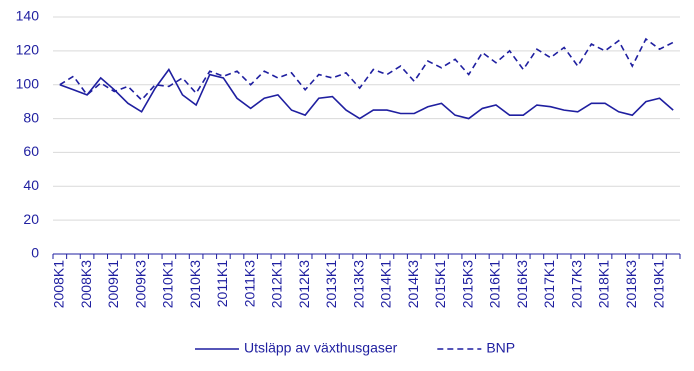  Describe the element at coordinates (113, 284) in the screenshot. I see `x-tick-label: 2009K1` at that location.